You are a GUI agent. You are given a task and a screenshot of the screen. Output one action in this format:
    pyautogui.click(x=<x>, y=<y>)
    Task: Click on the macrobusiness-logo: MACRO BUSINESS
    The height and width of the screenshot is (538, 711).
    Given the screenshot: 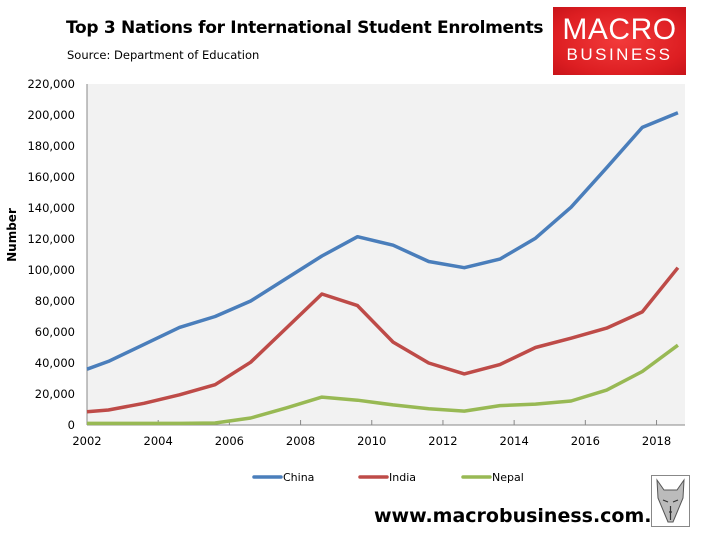 What is the action you would take?
    pyautogui.click(x=619, y=41)
    